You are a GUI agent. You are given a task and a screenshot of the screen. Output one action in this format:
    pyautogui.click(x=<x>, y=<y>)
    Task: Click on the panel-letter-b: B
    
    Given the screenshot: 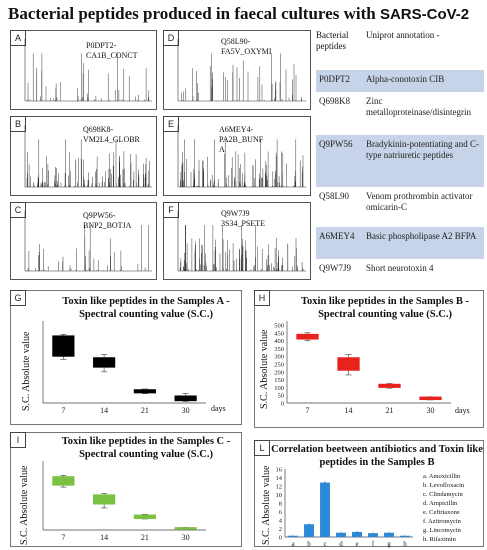 What is the action you would take?
    pyautogui.click(x=18, y=124)
    